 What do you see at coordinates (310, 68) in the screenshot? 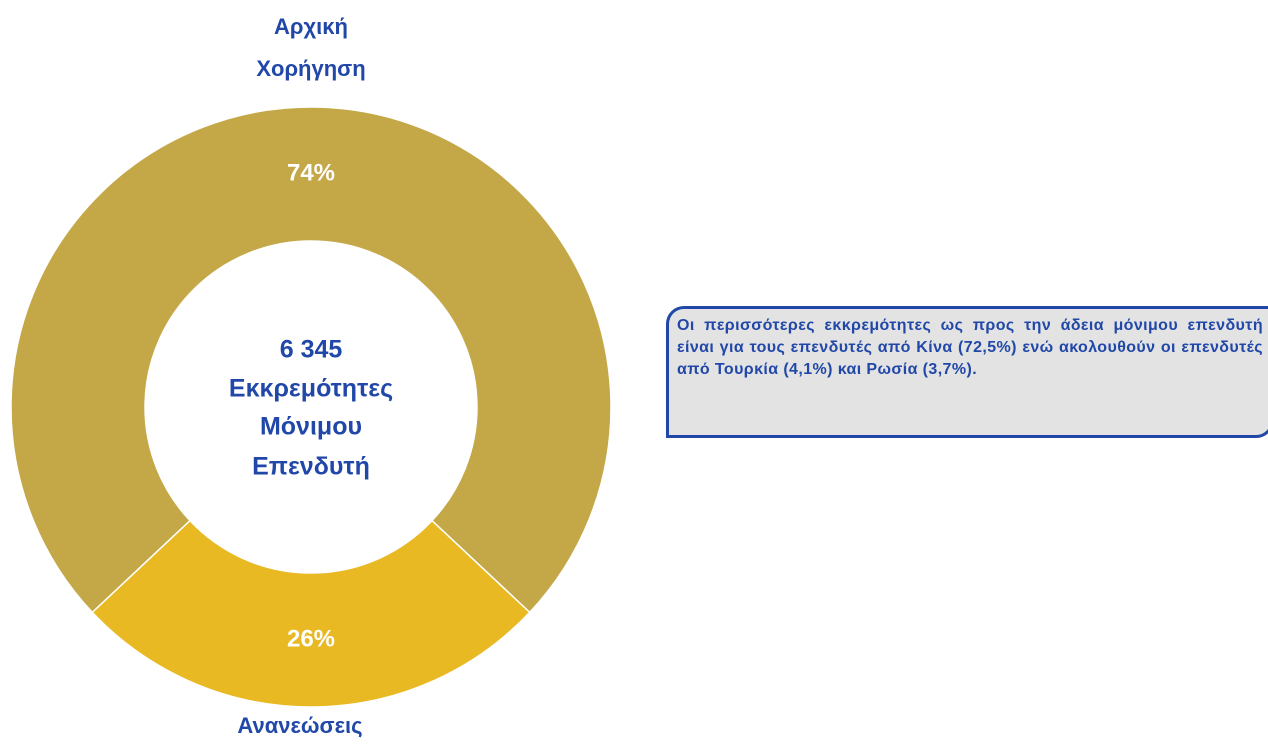
I see `category-label-line: Χορήγηση` at bounding box center [310, 68].